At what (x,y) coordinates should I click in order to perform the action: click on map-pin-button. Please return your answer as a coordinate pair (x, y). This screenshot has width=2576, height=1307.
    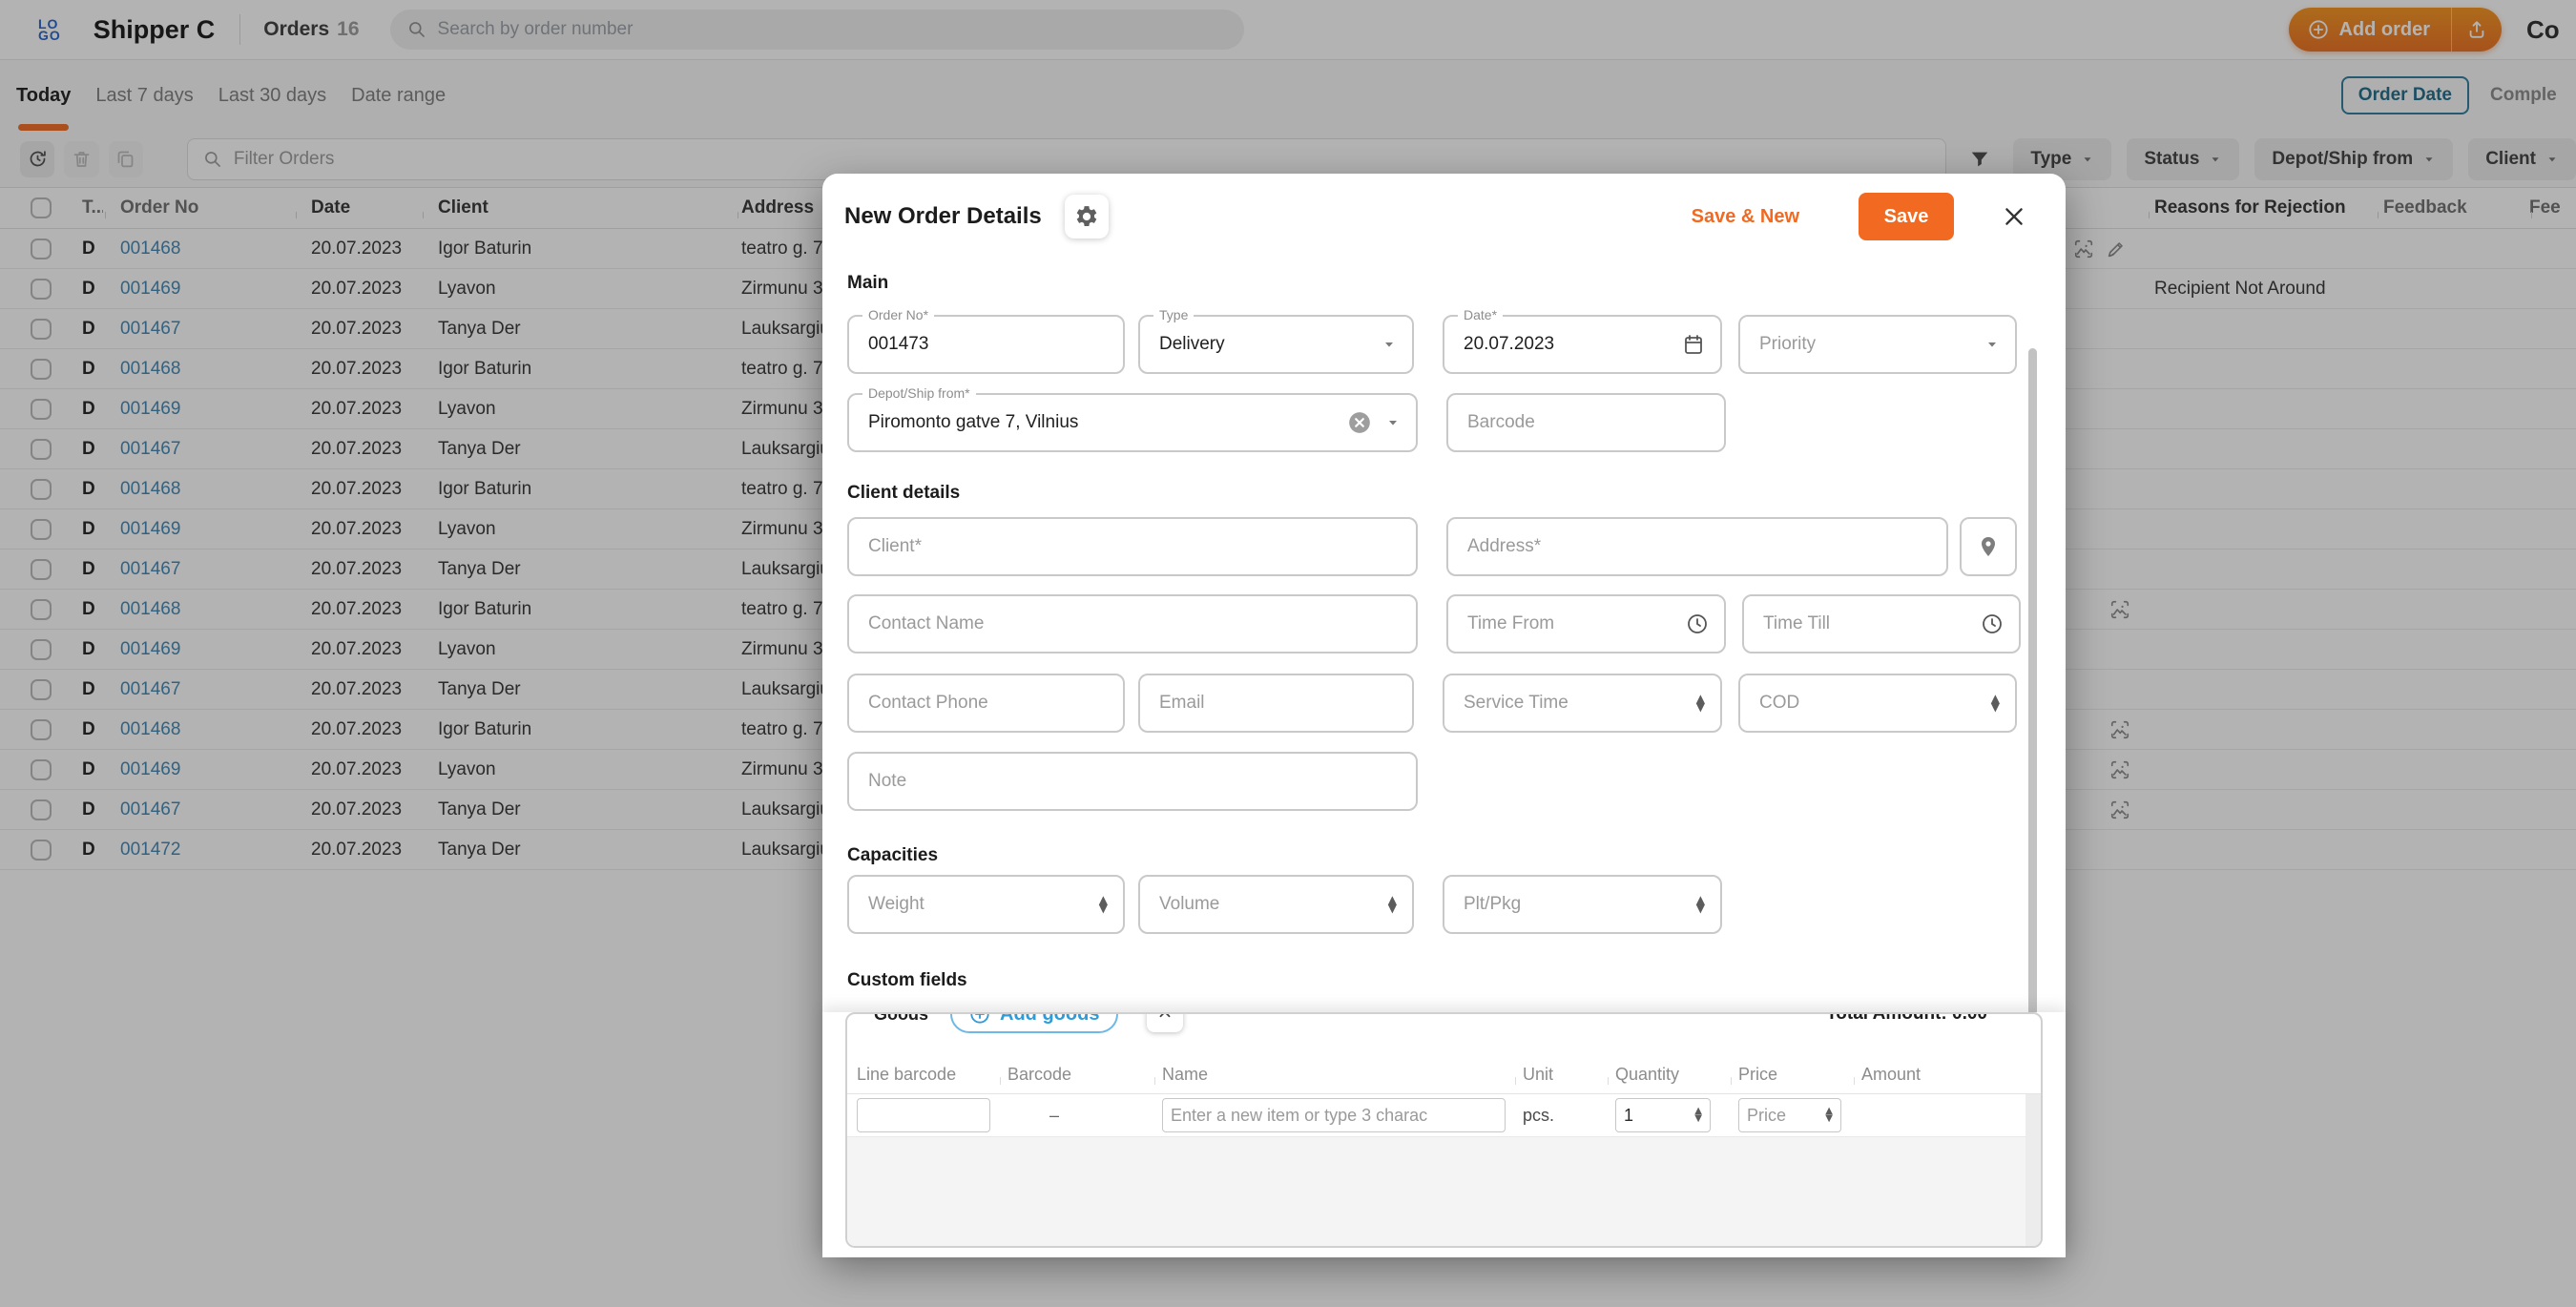
    Looking at the image, I should click on (1988, 547).